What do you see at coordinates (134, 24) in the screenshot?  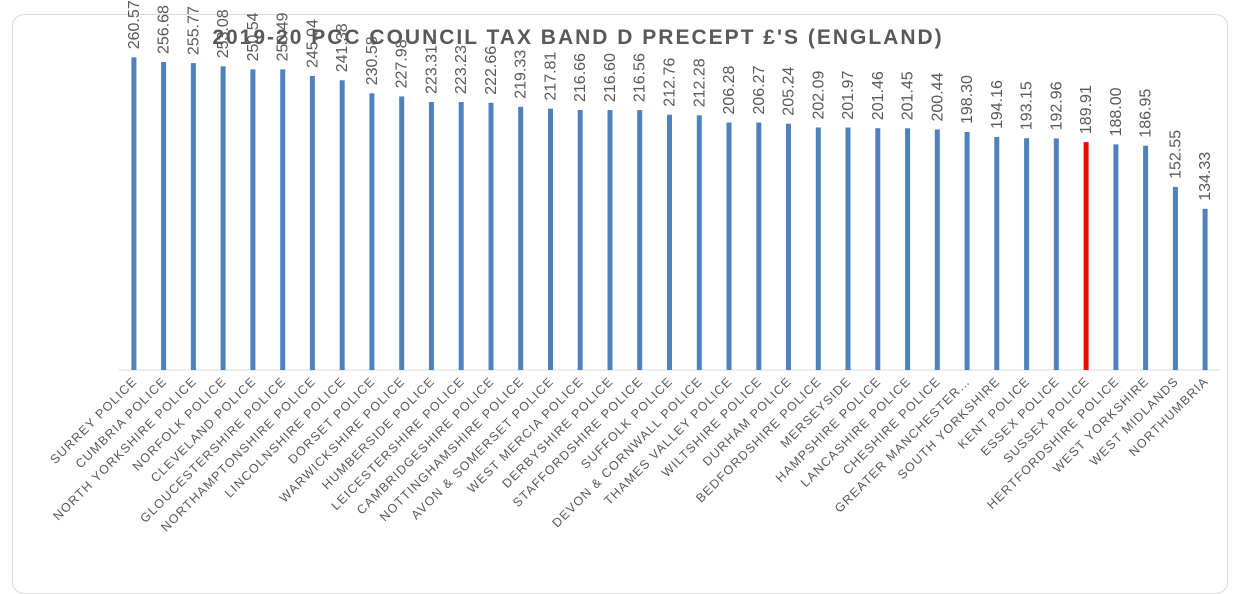 I see `value-label-0: 260.57` at bounding box center [134, 24].